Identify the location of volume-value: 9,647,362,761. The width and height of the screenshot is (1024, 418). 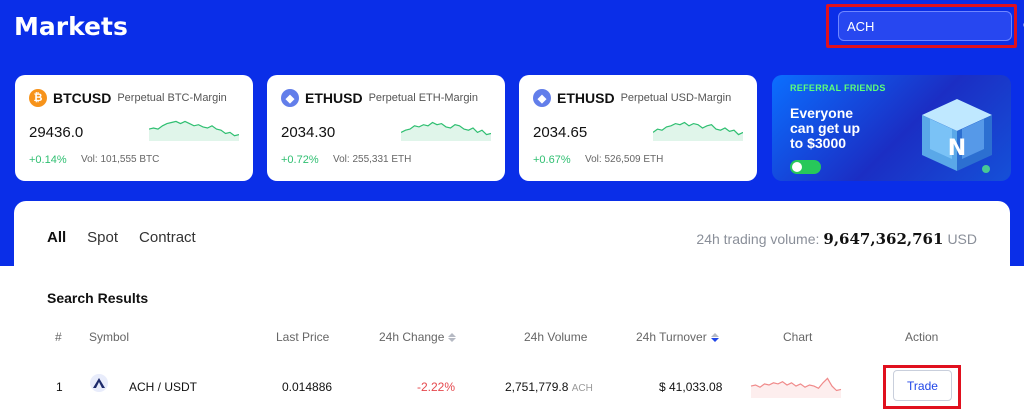
(883, 239).